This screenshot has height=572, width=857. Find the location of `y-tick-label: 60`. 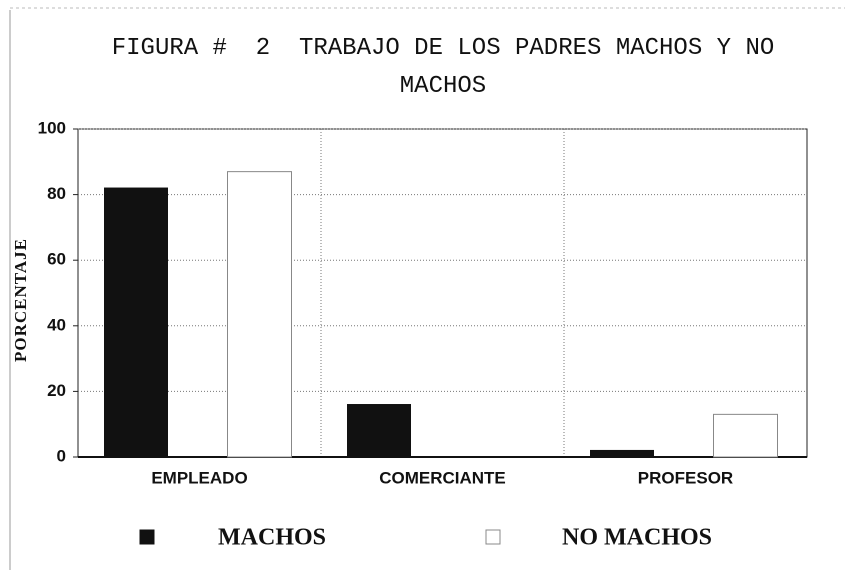

y-tick-label: 60 is located at coordinates (56, 259).